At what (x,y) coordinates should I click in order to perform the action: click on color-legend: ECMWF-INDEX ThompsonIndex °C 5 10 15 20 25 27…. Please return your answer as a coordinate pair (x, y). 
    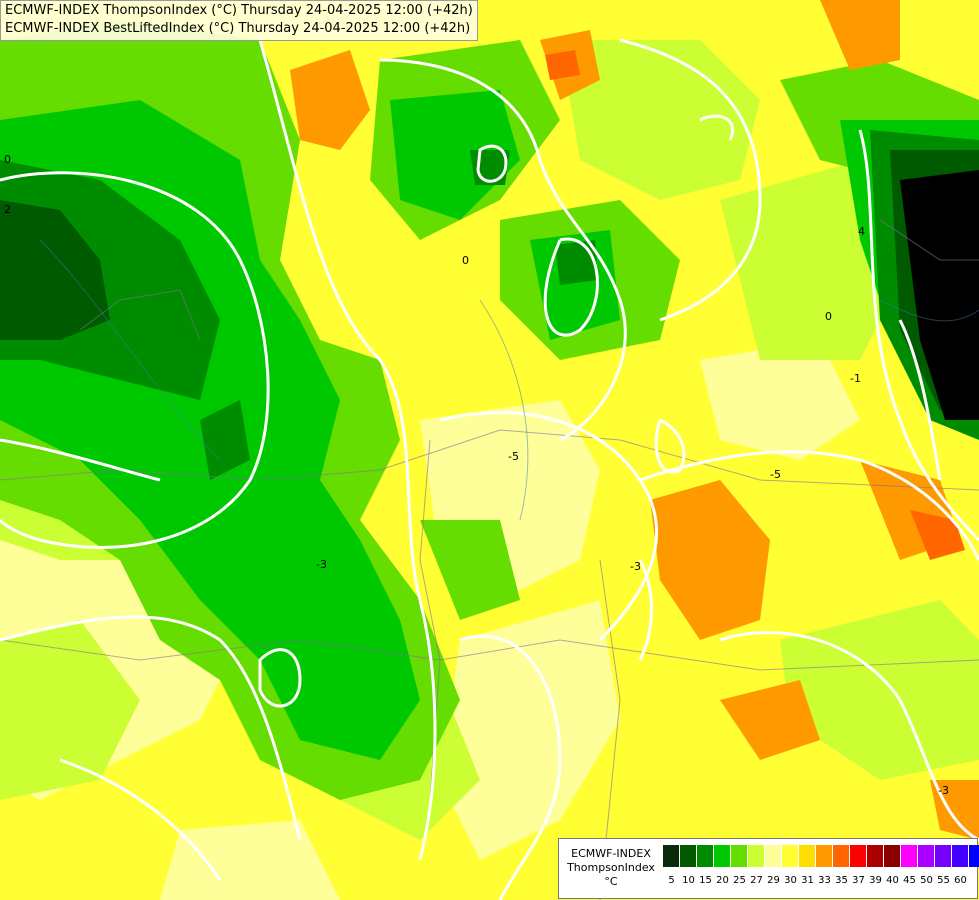
    Looking at the image, I should click on (768, 868).